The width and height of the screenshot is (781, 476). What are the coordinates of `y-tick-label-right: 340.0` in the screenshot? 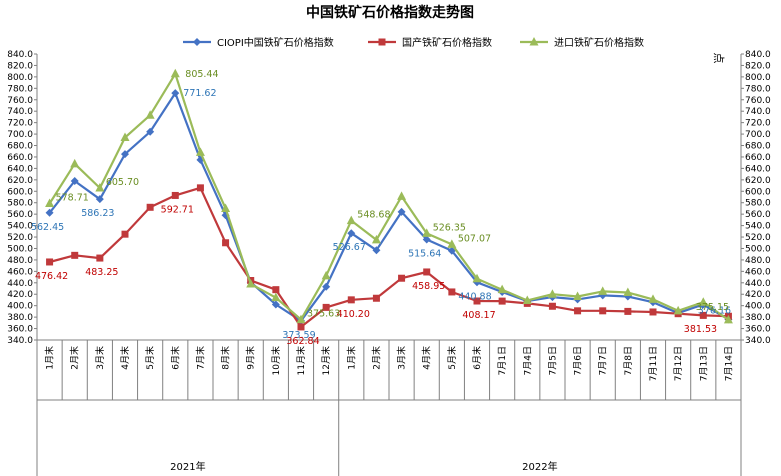 It's located at (758, 341).